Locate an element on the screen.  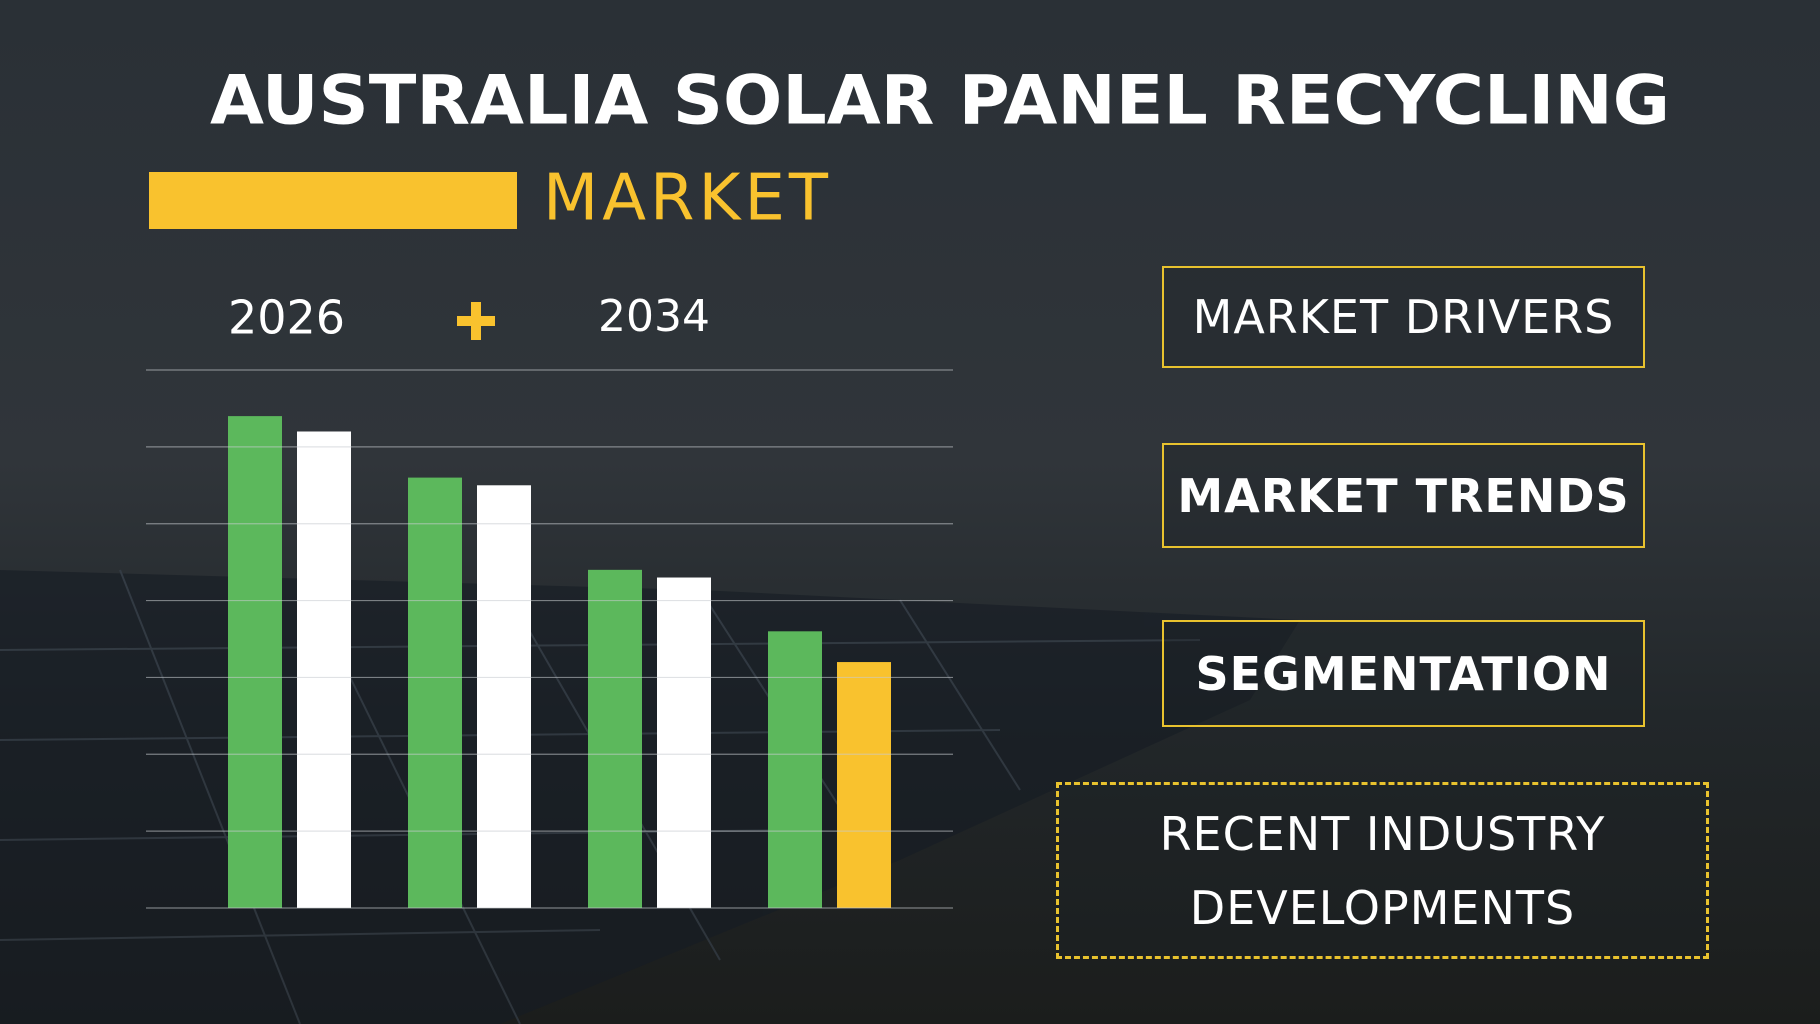
chart-title: AUSTRALIA SOLAR PANEL RECYCLING is located at coordinates (940, 101).